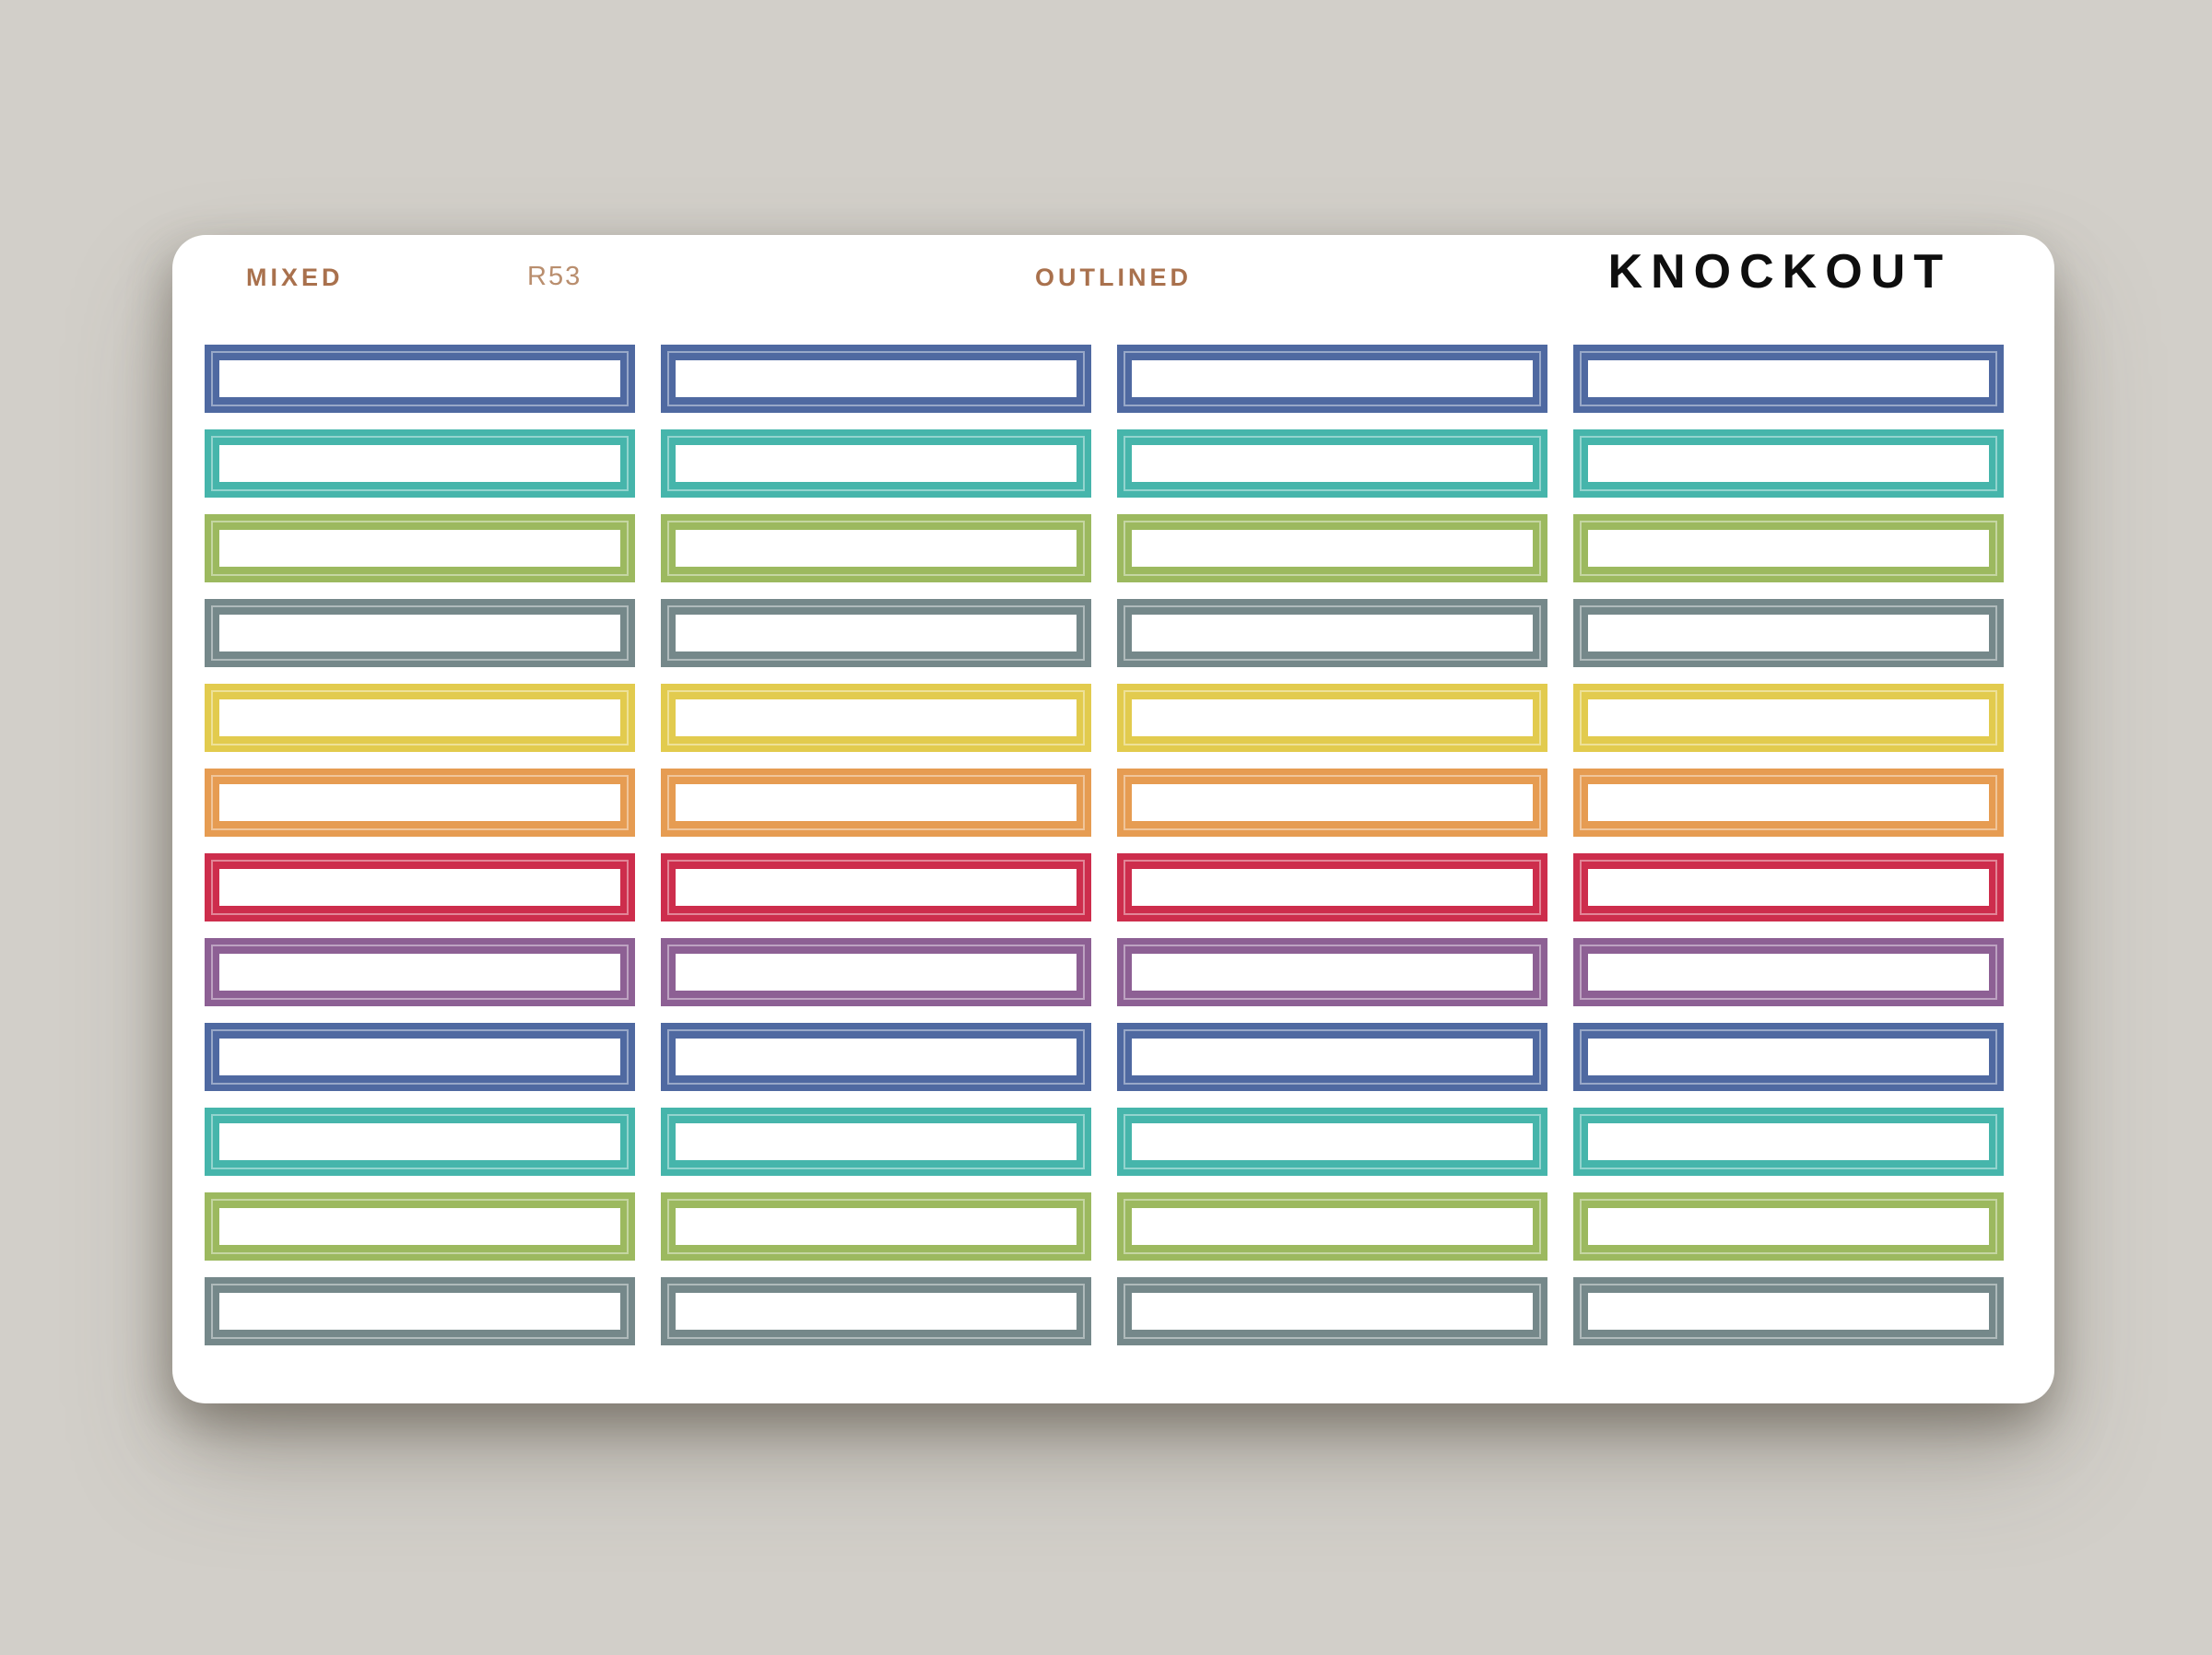  What do you see at coordinates (1332, 887) in the screenshot?
I see `sticker-red-r7-c3` at bounding box center [1332, 887].